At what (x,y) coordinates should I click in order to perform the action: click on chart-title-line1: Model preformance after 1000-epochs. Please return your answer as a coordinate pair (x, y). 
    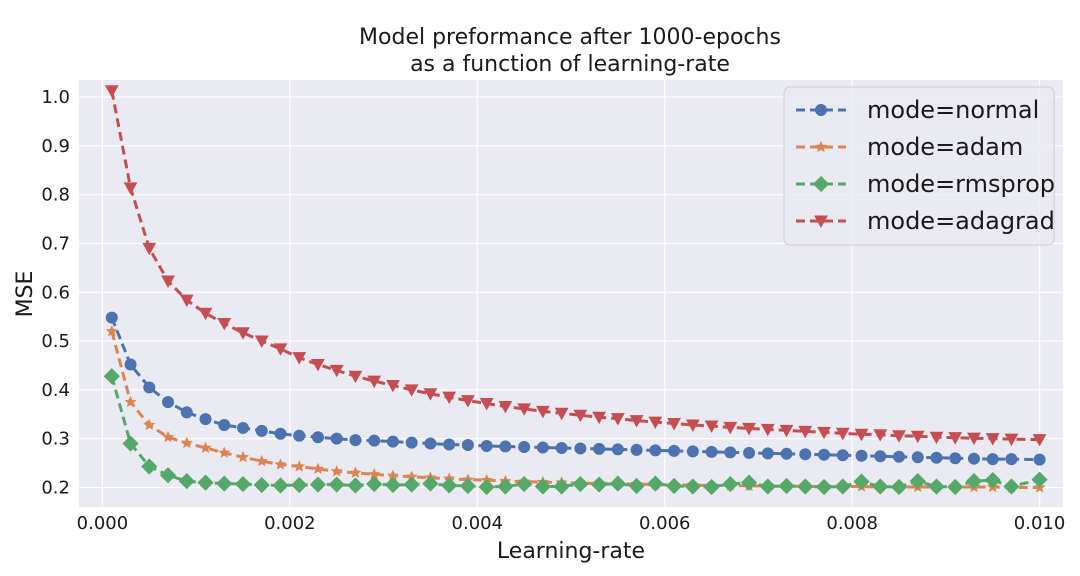
    Looking at the image, I should click on (570, 37).